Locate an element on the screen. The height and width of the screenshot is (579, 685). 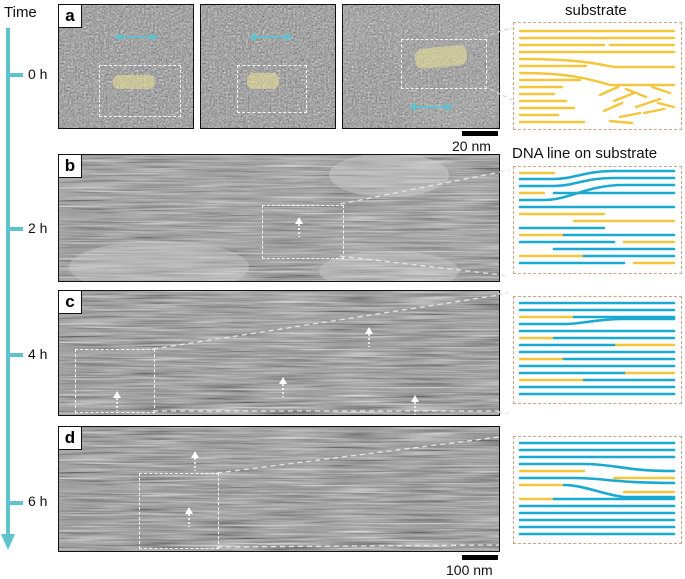
schematic-d is located at coordinates (597, 490).